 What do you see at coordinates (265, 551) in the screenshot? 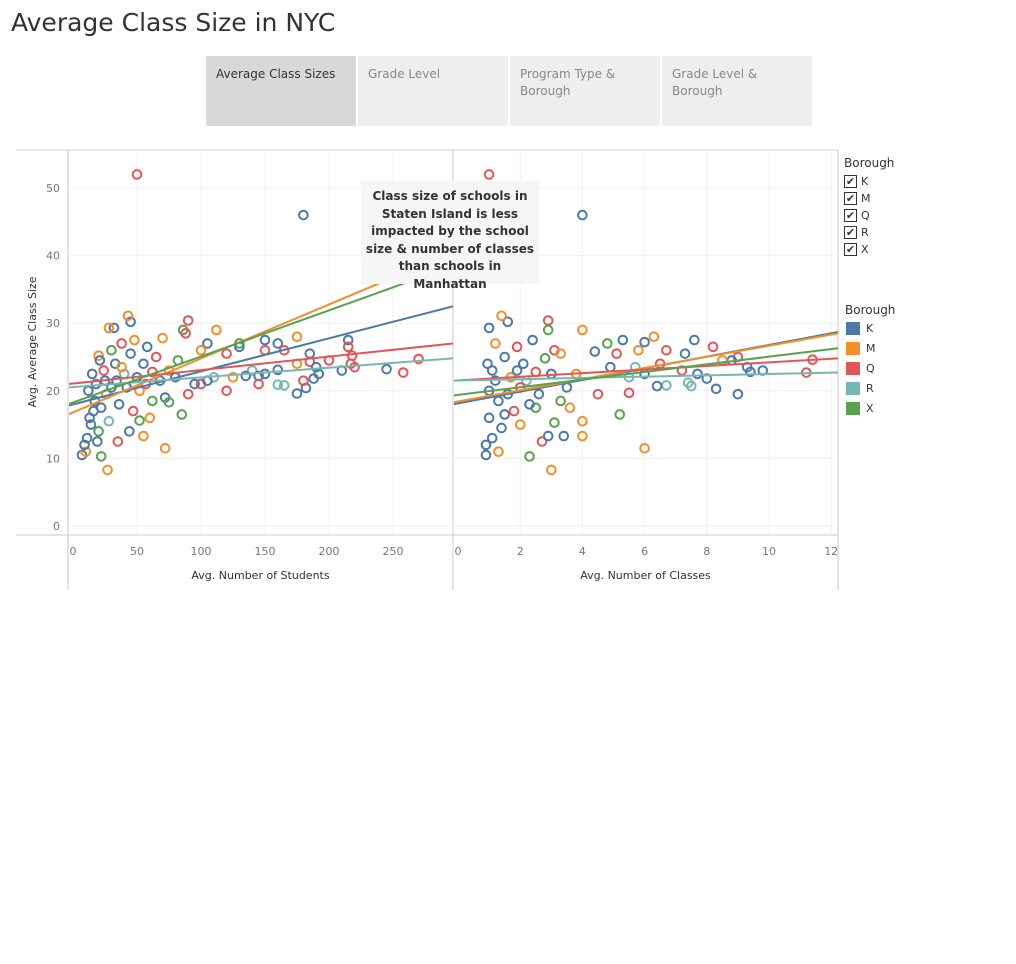
I see `x-tick-label: 150` at bounding box center [265, 551].